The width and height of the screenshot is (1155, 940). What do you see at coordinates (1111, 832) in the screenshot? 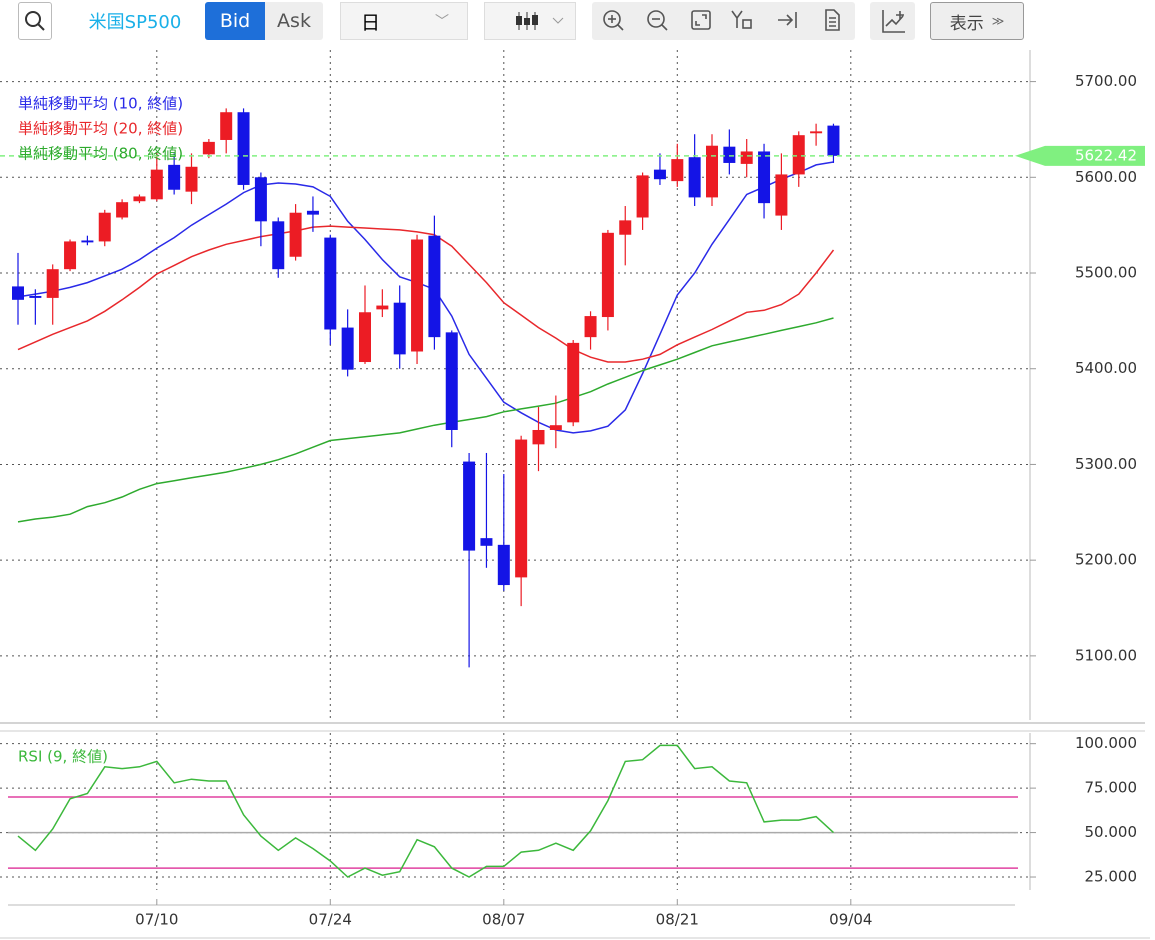
I see `y-tick-label: 50.000` at bounding box center [1111, 832].